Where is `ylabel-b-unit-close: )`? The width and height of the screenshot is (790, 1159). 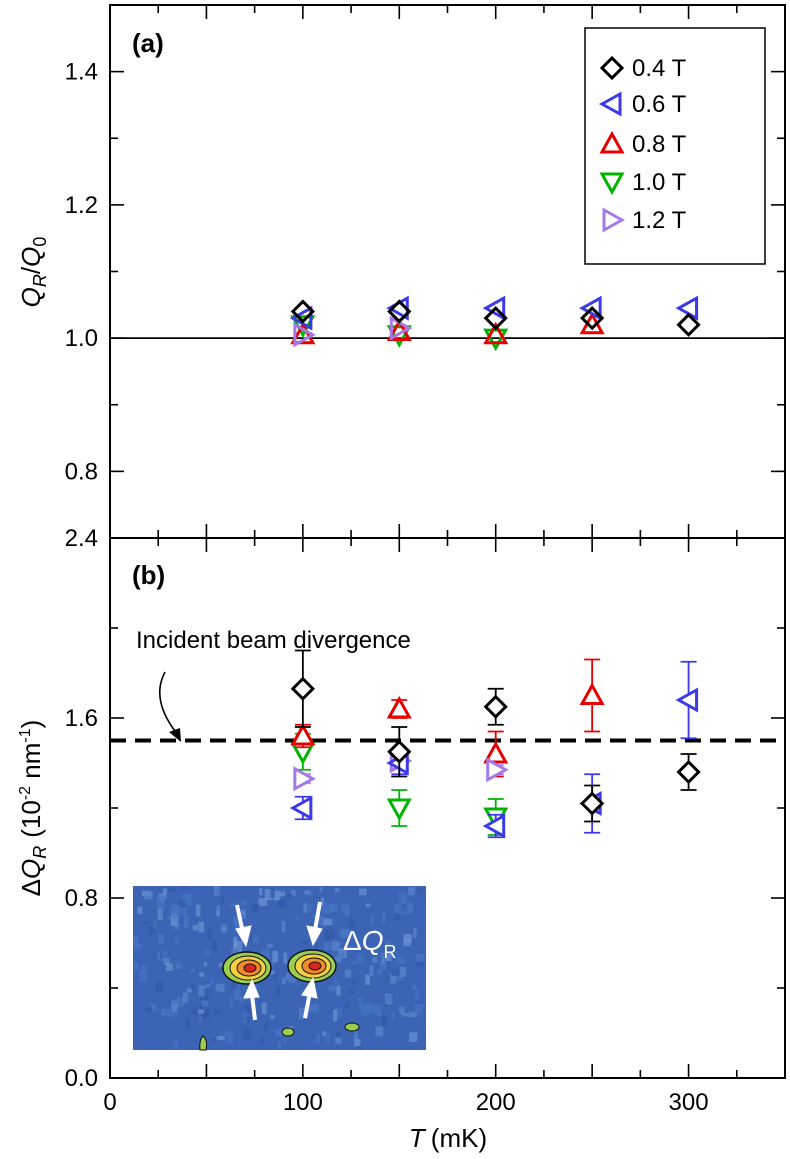
ylabel-b-unit-close: ) is located at coordinates (31, 724).